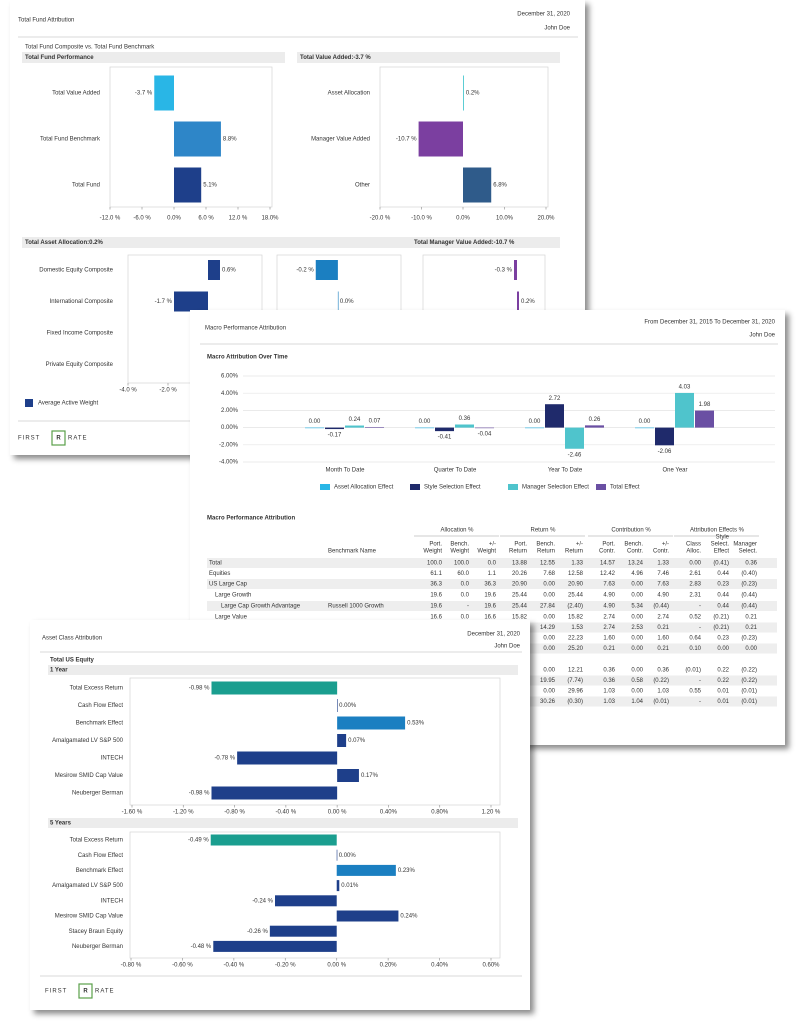  Describe the element at coordinates (362, 186) in the screenshot. I see `category-label: Other` at that location.